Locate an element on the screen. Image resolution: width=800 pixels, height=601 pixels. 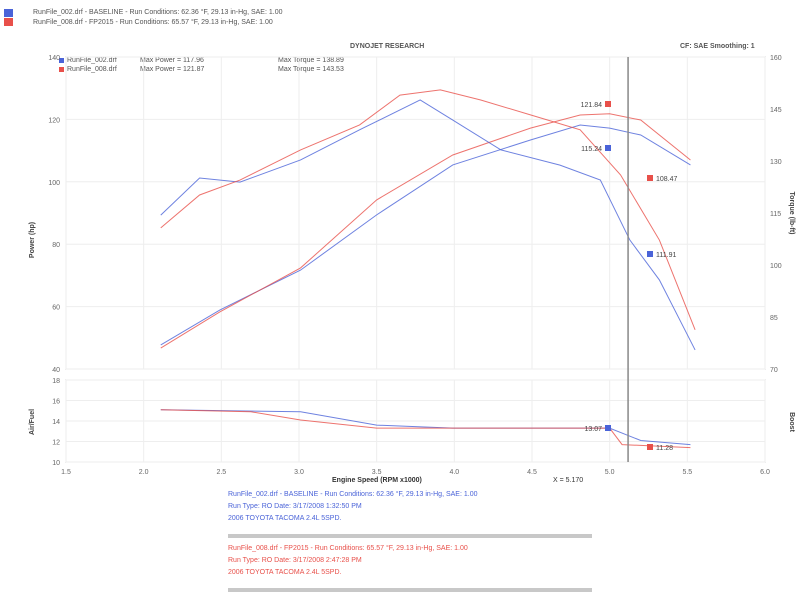
airfuel-tick-label: 16 is located at coordinates (56, 402).